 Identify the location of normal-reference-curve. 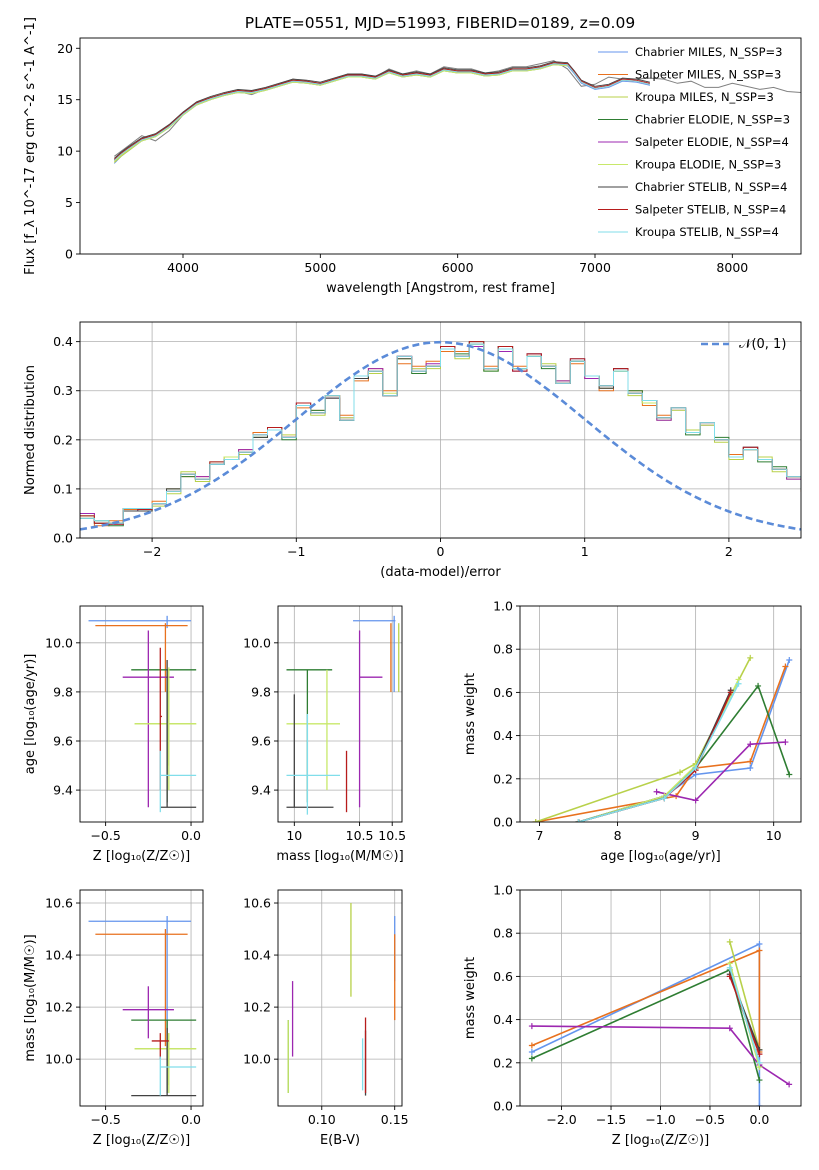
(440, 435).